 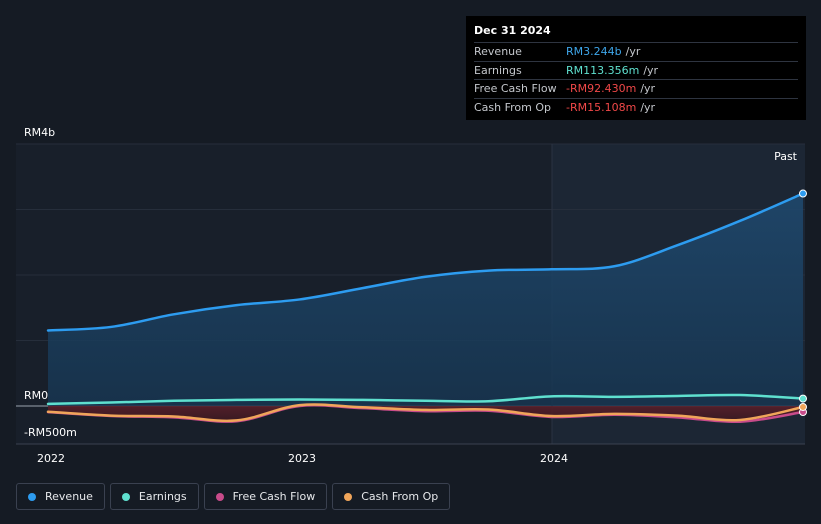 I want to click on tooltip-value: -RM15.108m, so click(x=601, y=107).